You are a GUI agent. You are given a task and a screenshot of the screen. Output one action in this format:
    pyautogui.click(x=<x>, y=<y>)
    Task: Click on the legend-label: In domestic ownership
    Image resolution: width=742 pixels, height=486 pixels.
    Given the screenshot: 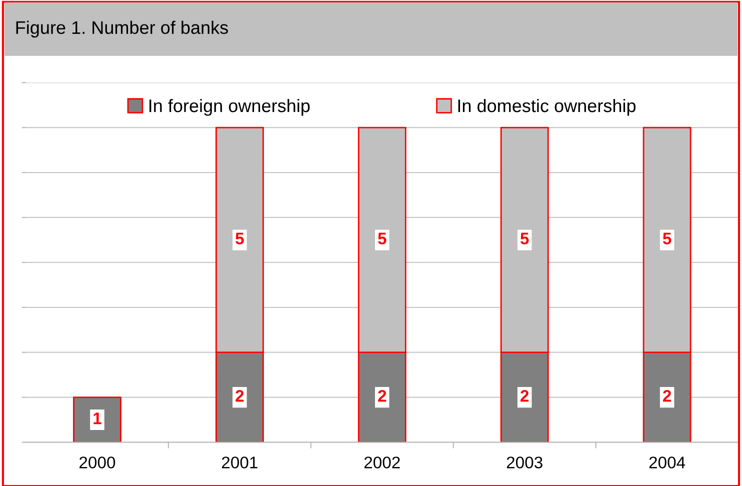 What is the action you would take?
    pyautogui.click(x=547, y=107)
    